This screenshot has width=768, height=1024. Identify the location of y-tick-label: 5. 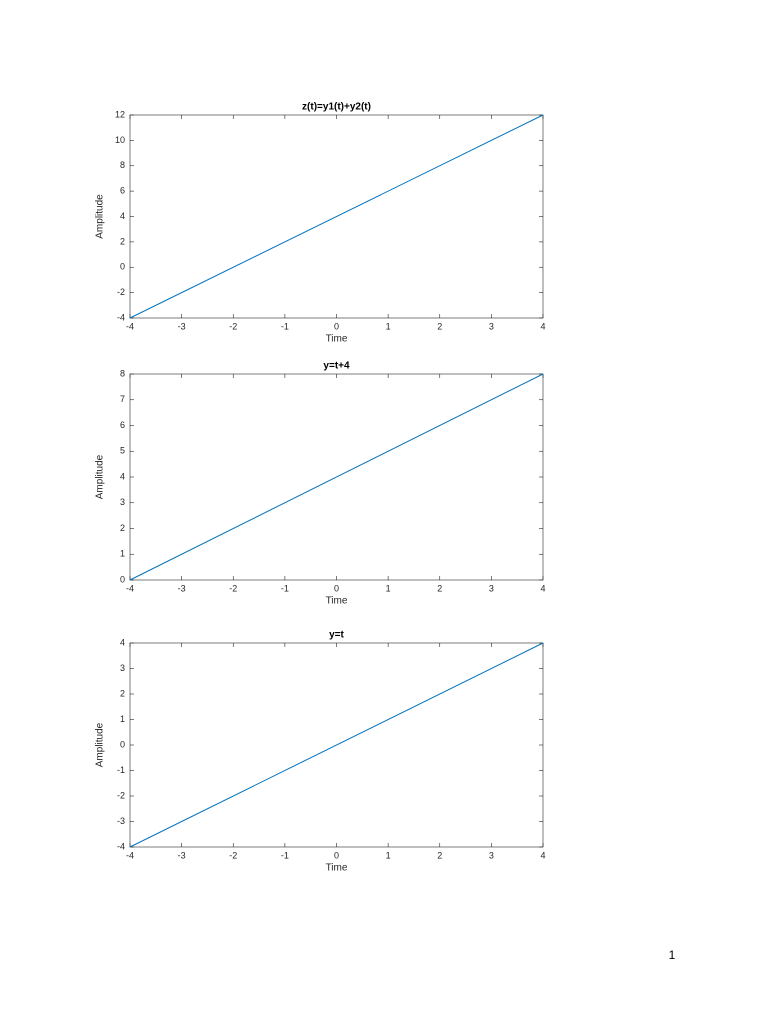
(122, 451).